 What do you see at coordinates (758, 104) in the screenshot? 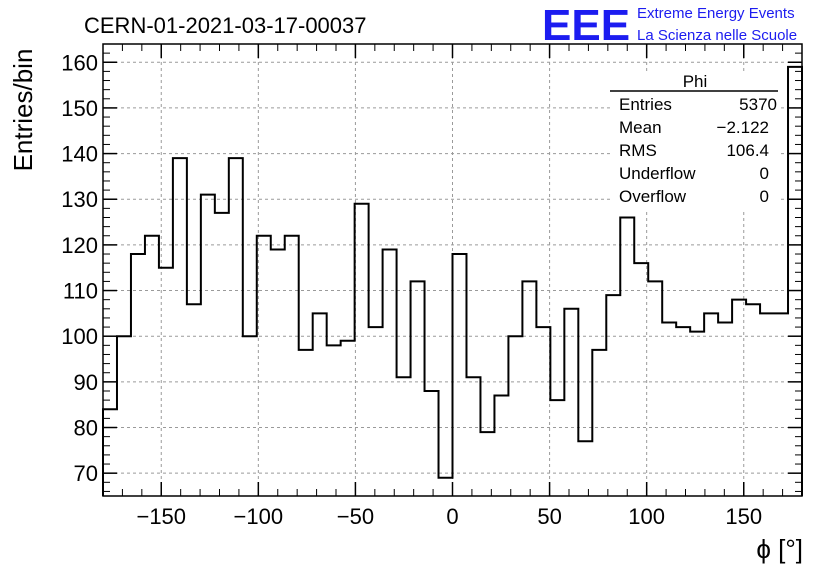
I see `stats-entries-value: 5370` at bounding box center [758, 104].